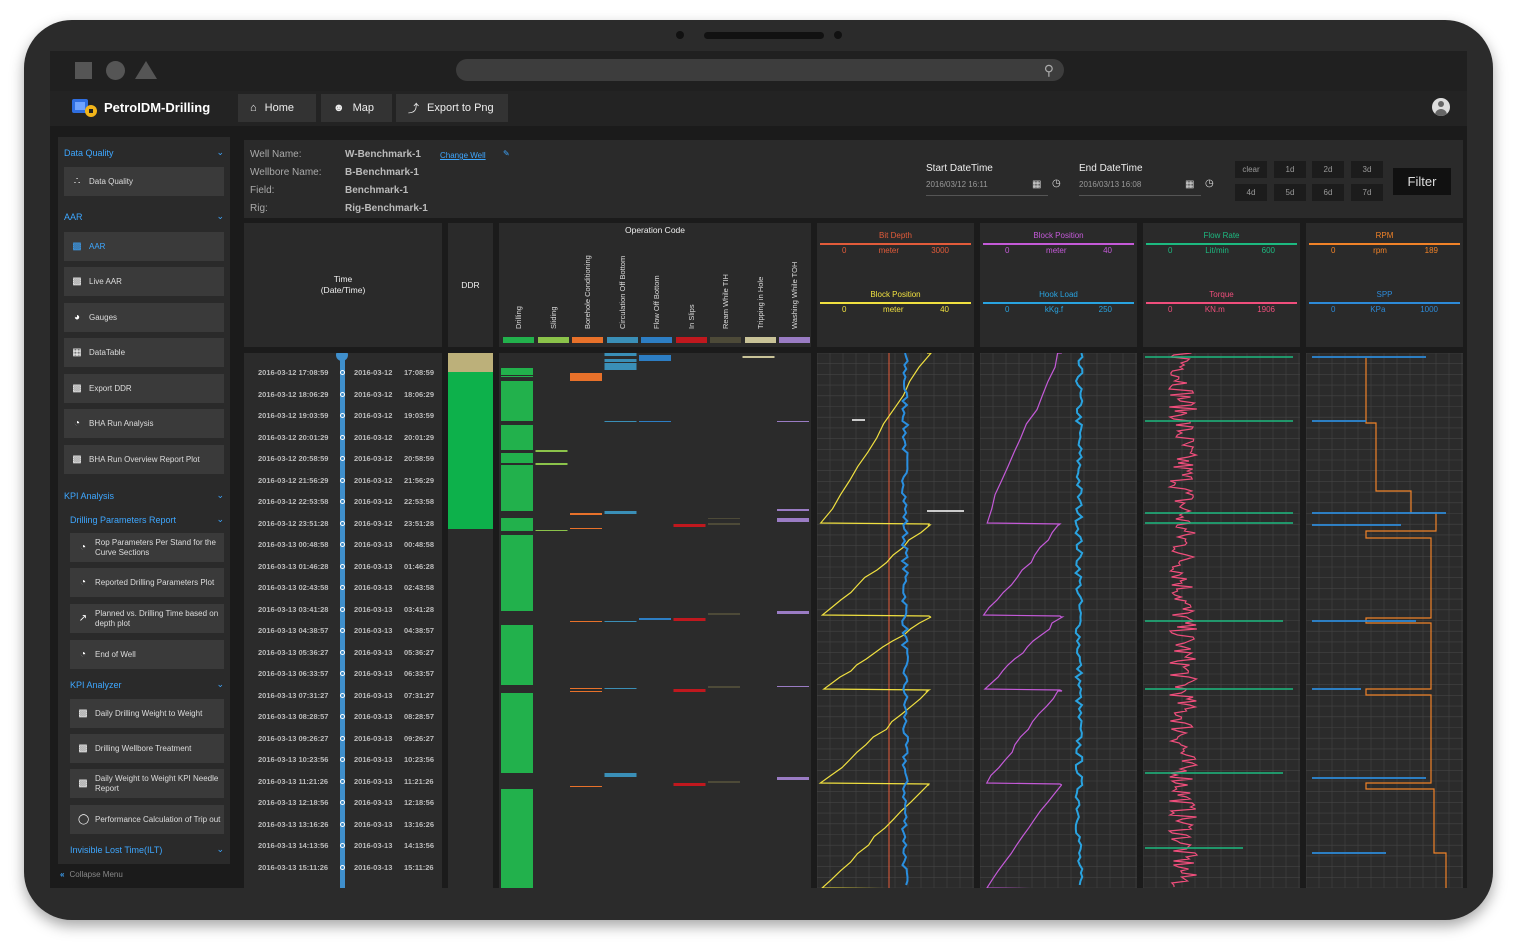 The image size is (1517, 948). I want to click on home-icon: ⌂, so click(253, 108).